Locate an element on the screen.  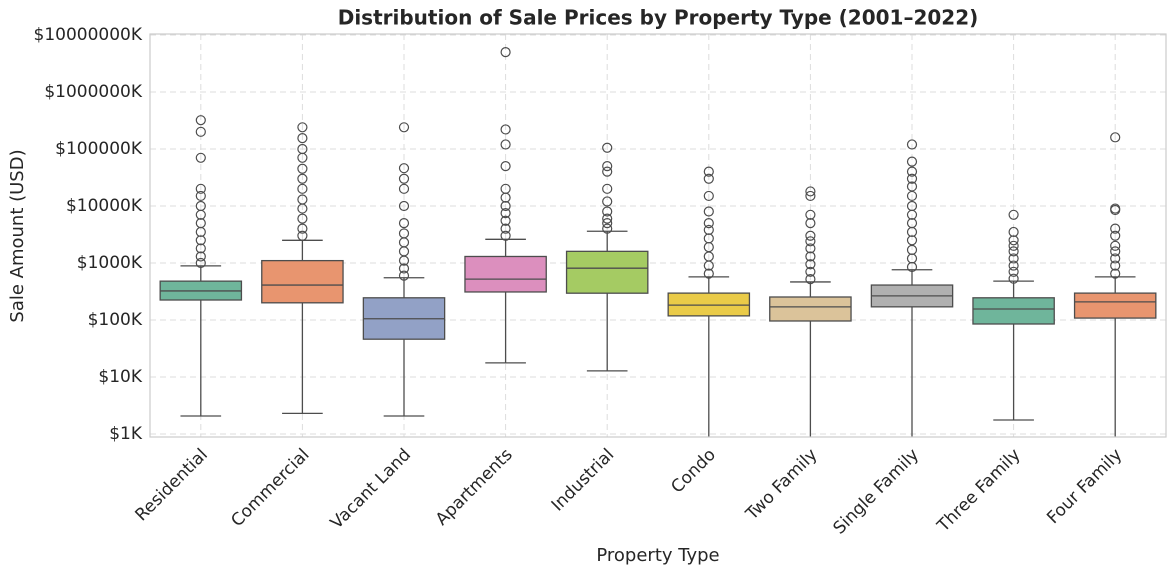
x-tick-label: Single Family is located at coordinates (876, 492).